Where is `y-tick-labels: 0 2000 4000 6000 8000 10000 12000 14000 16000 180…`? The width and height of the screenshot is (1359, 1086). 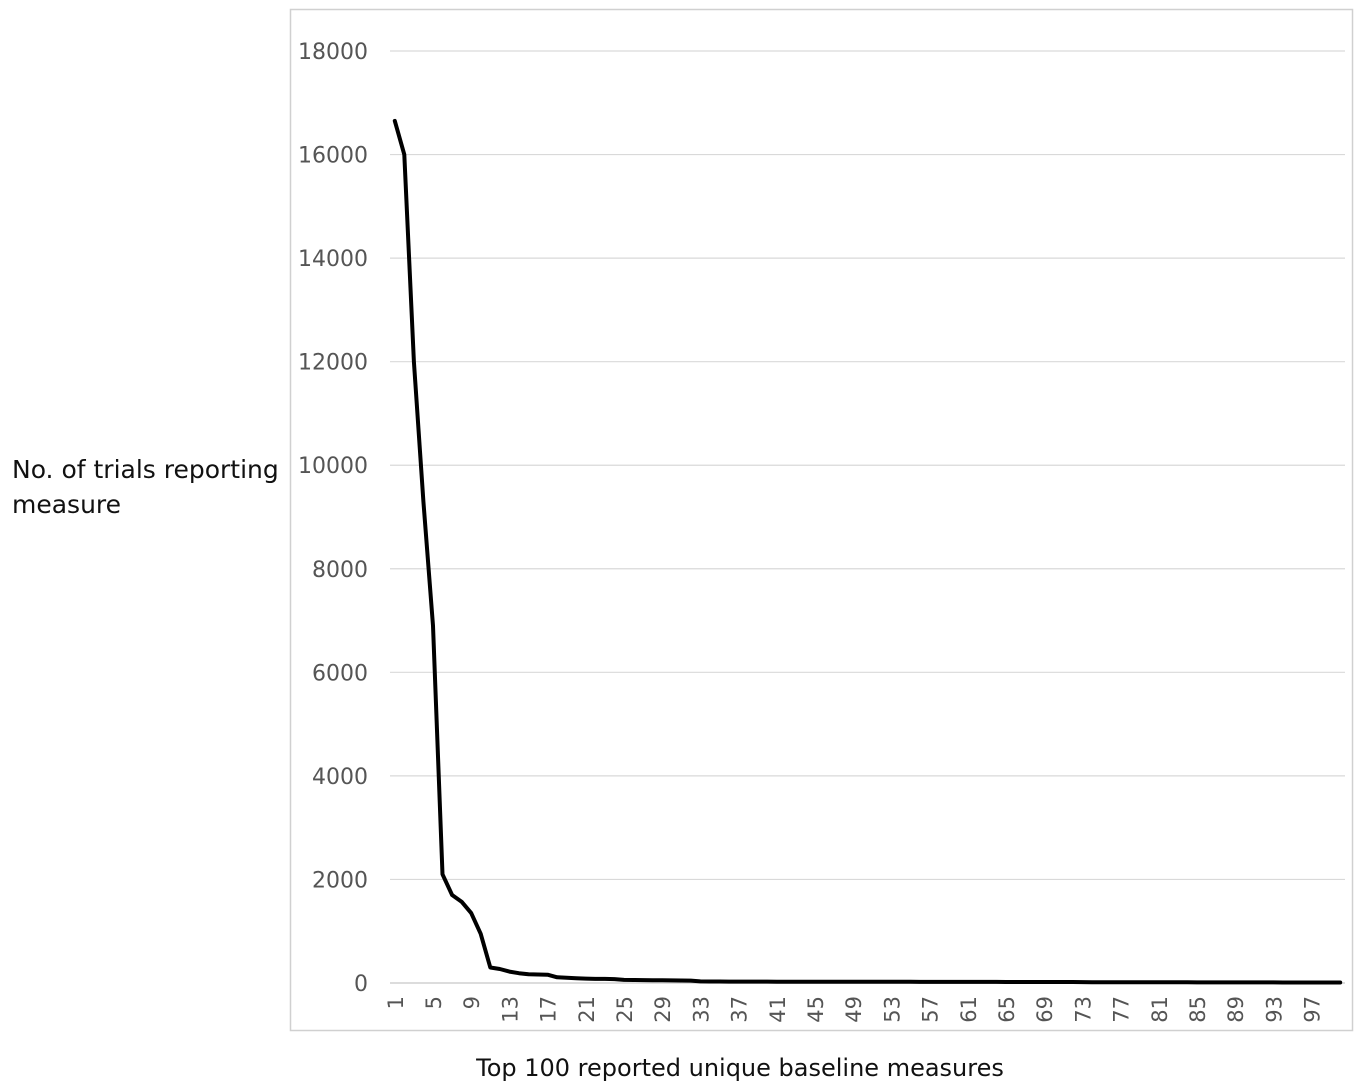 y-tick-labels: 0 2000 4000 6000 8000 10000 12000 14000 16000 180… is located at coordinates (333, 518).